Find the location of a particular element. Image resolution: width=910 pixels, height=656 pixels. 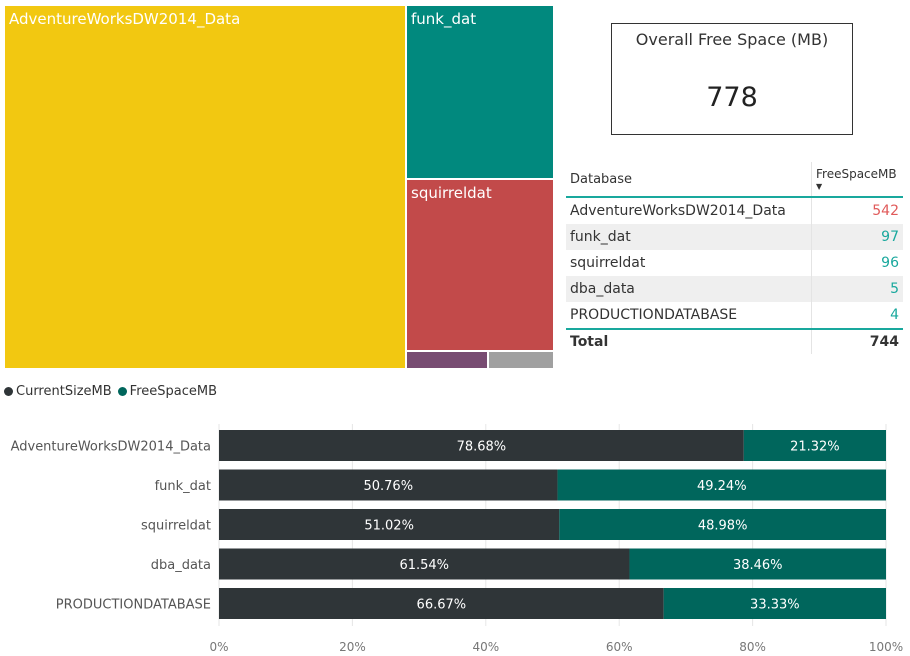

data-label: 66.67% is located at coordinates (442, 605).